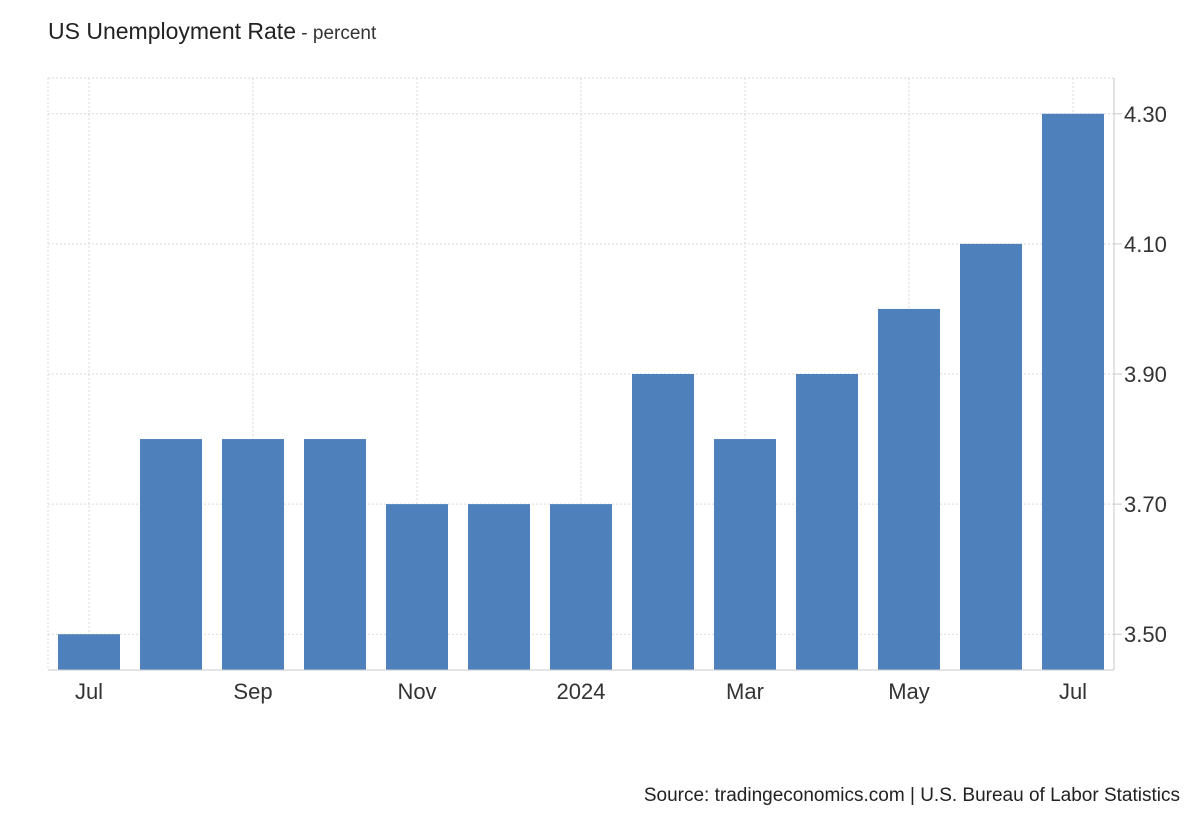 This screenshot has width=1200, height=820. What do you see at coordinates (827, 522) in the screenshot?
I see `bar-apr-2024` at bounding box center [827, 522].